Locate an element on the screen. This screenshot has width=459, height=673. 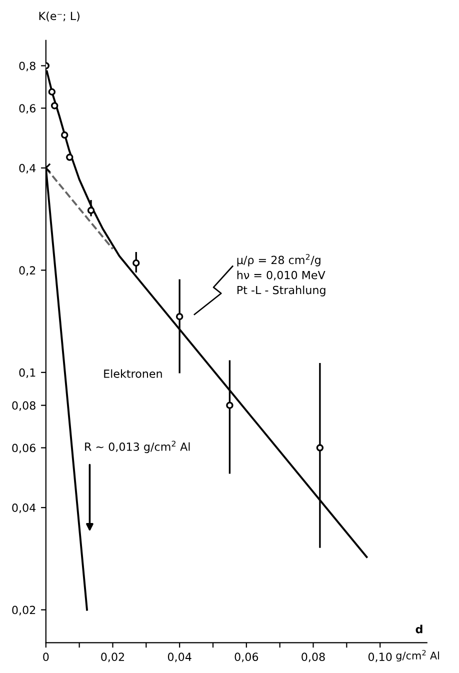
x-axis-title: d is located at coordinates (419, 629).